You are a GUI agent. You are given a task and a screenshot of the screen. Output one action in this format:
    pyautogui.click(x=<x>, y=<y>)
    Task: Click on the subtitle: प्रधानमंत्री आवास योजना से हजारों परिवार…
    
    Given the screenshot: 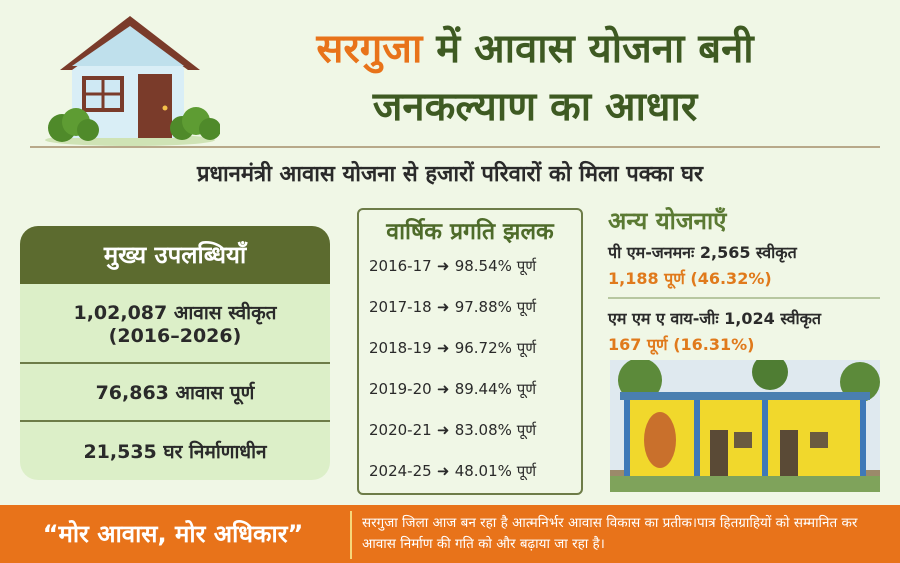 What is the action you would take?
    pyautogui.click(x=450, y=174)
    